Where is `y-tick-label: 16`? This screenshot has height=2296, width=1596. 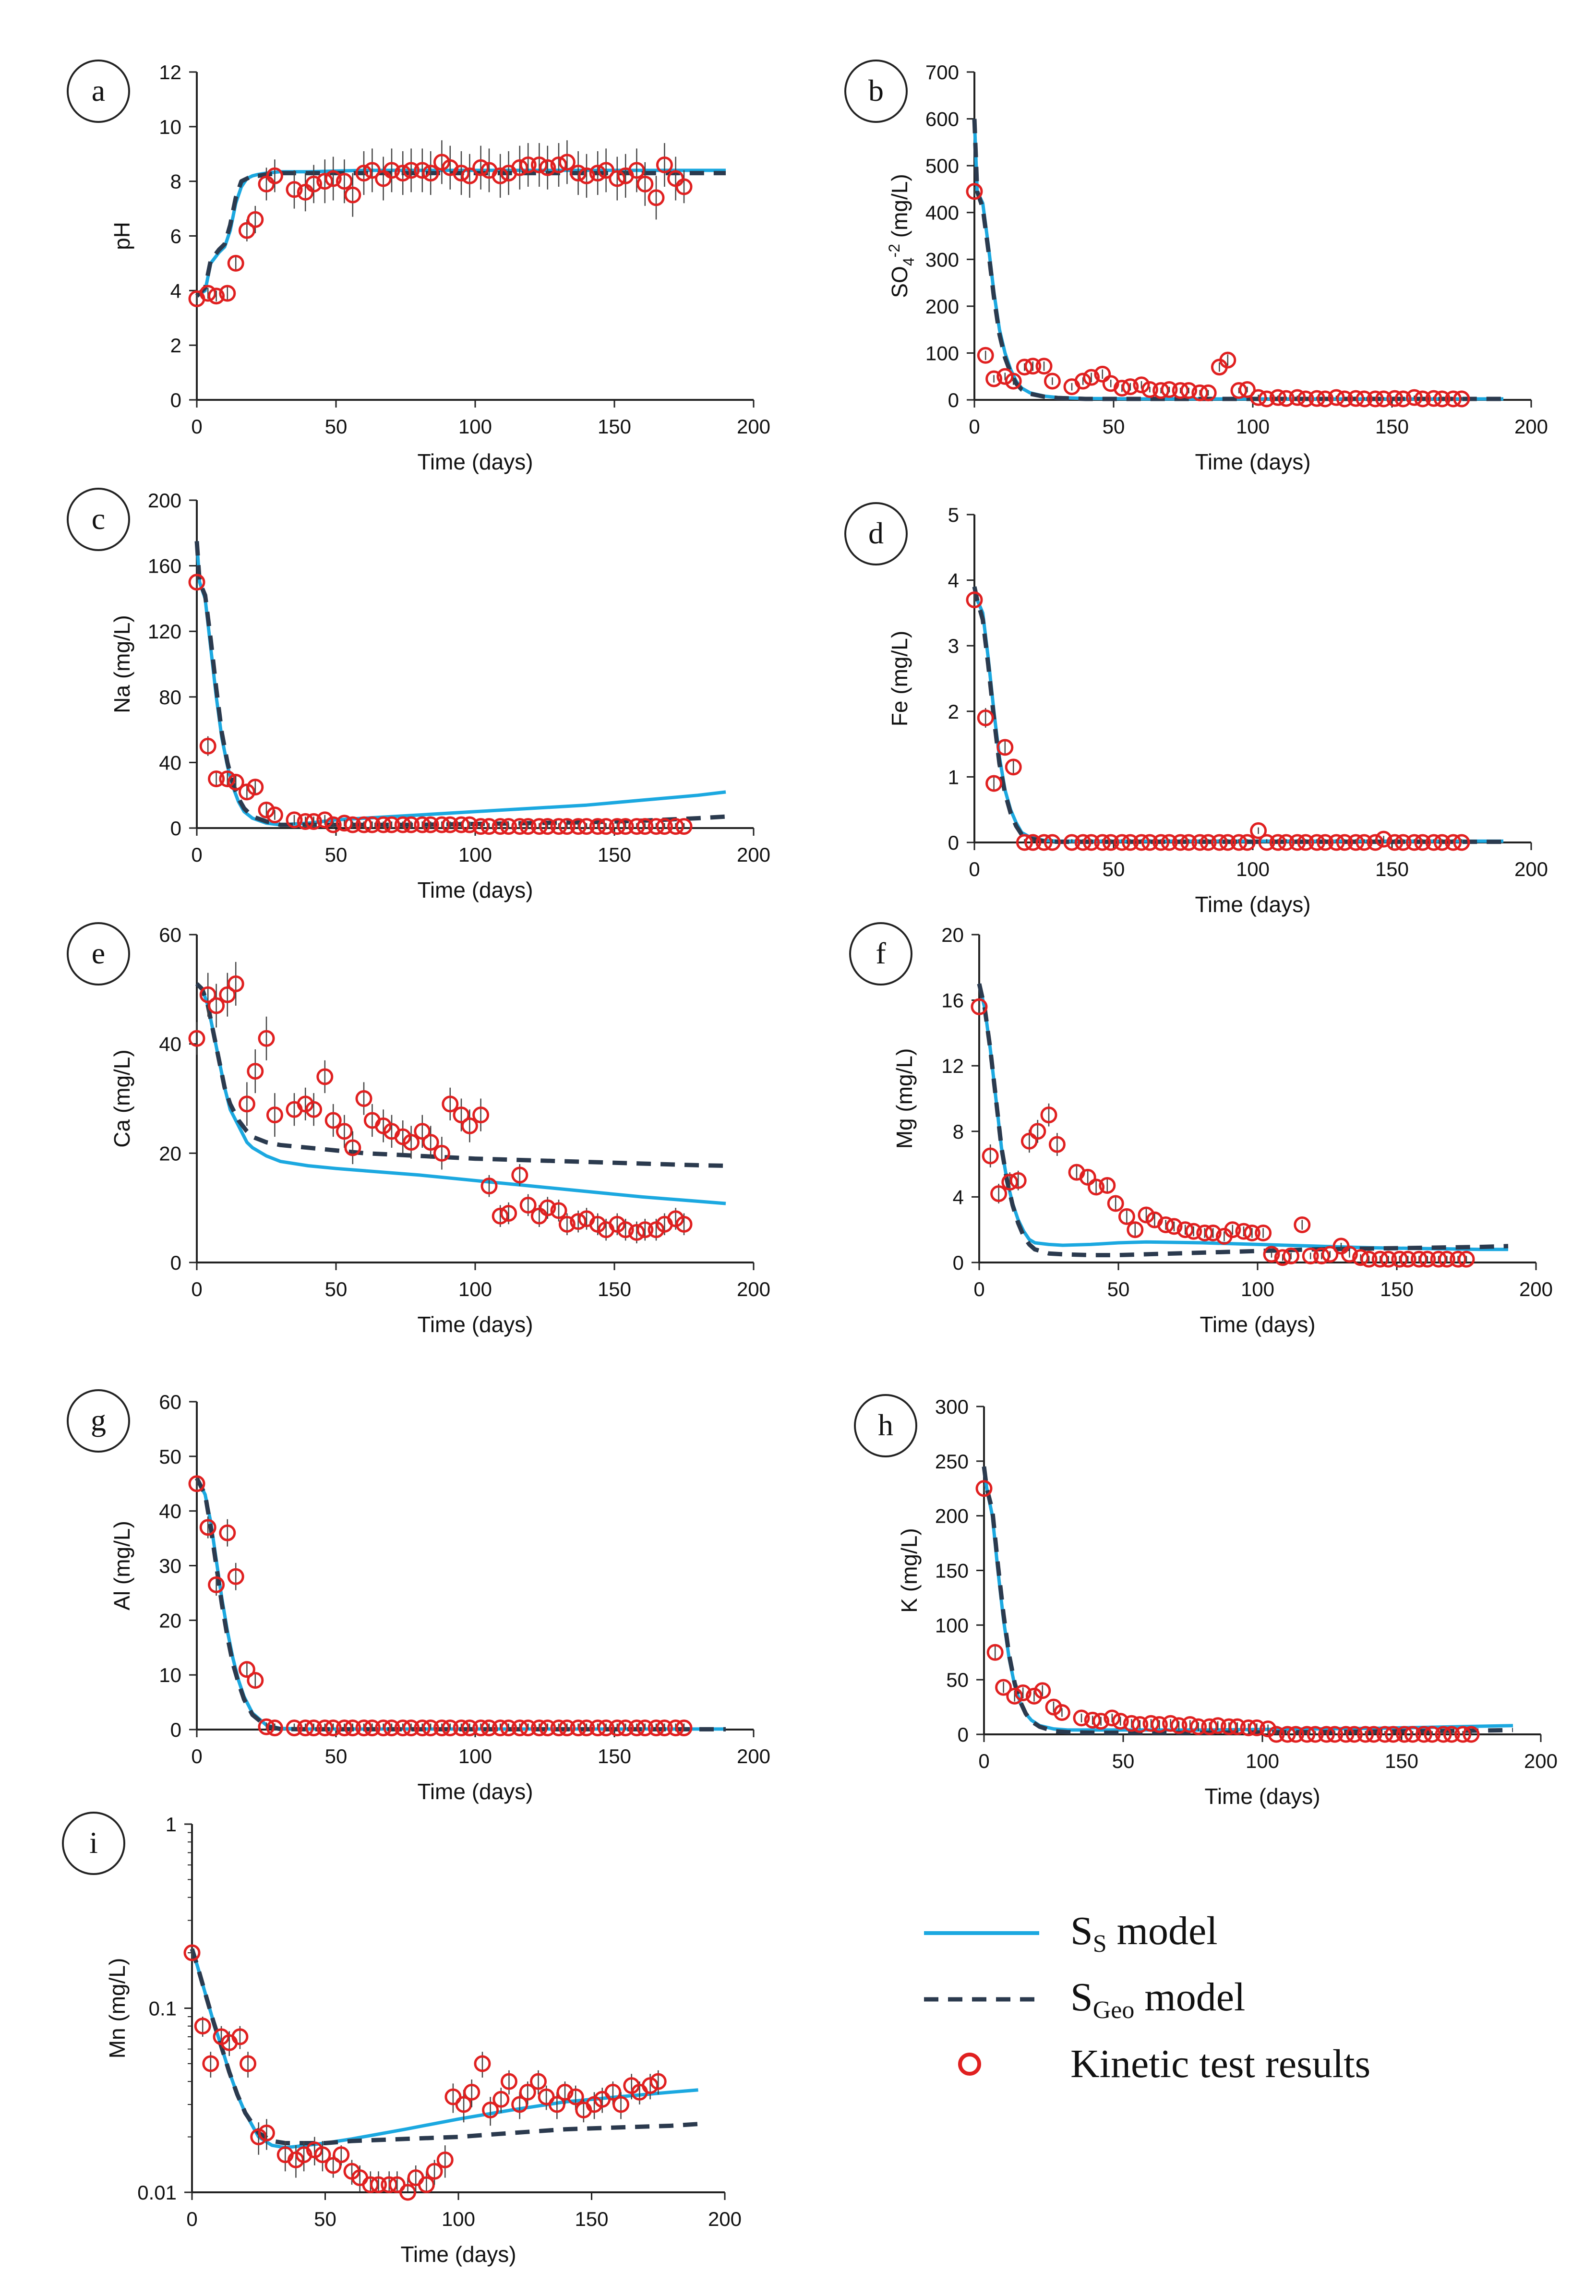
y-tick-label: 16 is located at coordinates (953, 1000).